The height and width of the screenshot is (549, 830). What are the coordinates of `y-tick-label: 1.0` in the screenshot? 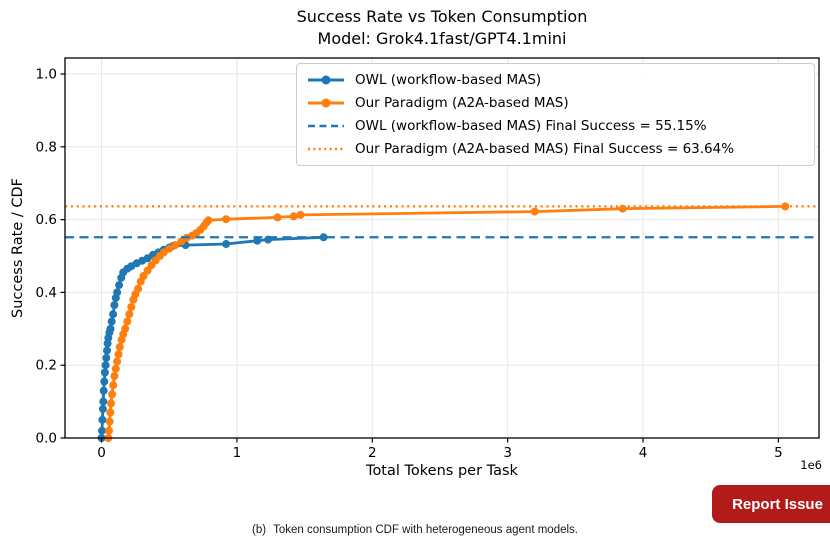 It's located at (46, 75).